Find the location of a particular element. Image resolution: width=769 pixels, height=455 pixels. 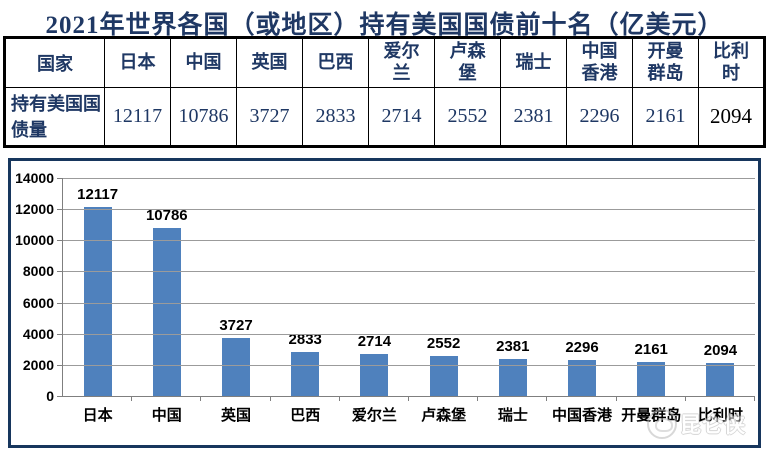

bar-slot: 12117 is located at coordinates (98, 289).